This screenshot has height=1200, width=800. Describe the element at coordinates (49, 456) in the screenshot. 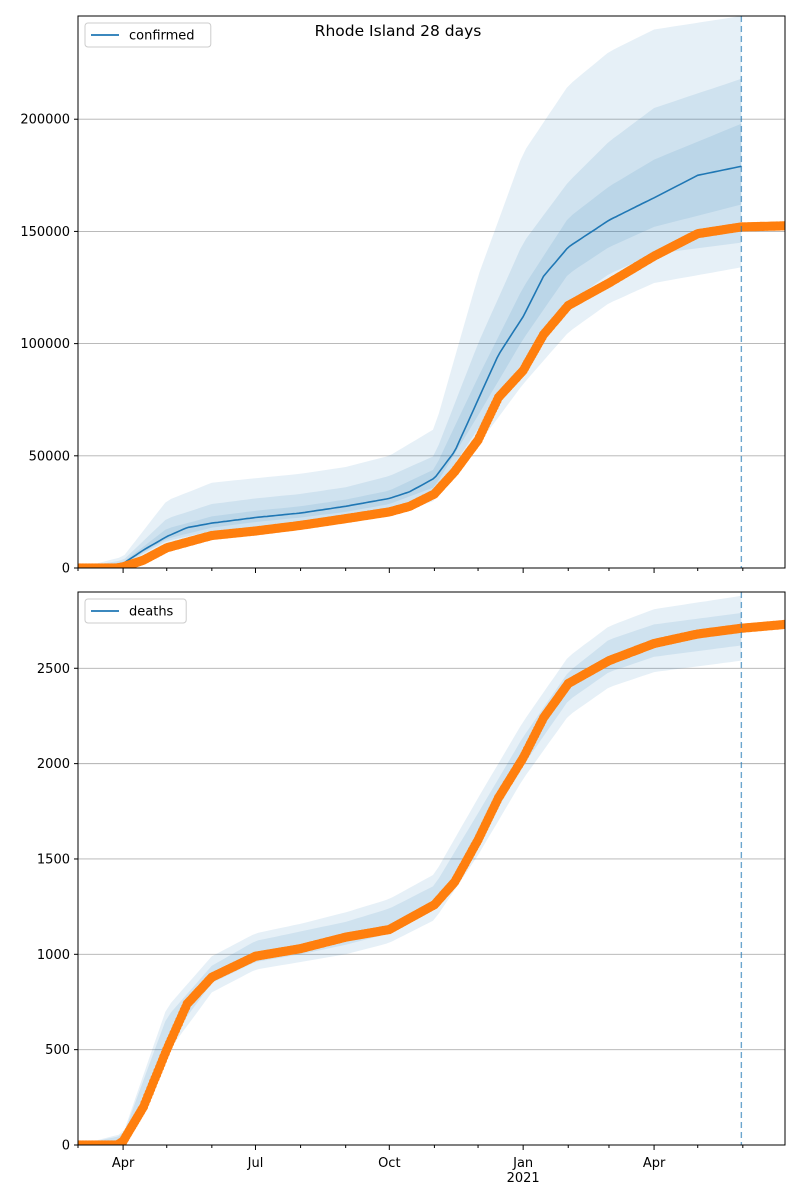

I see `y-tick-label: 50000` at that location.